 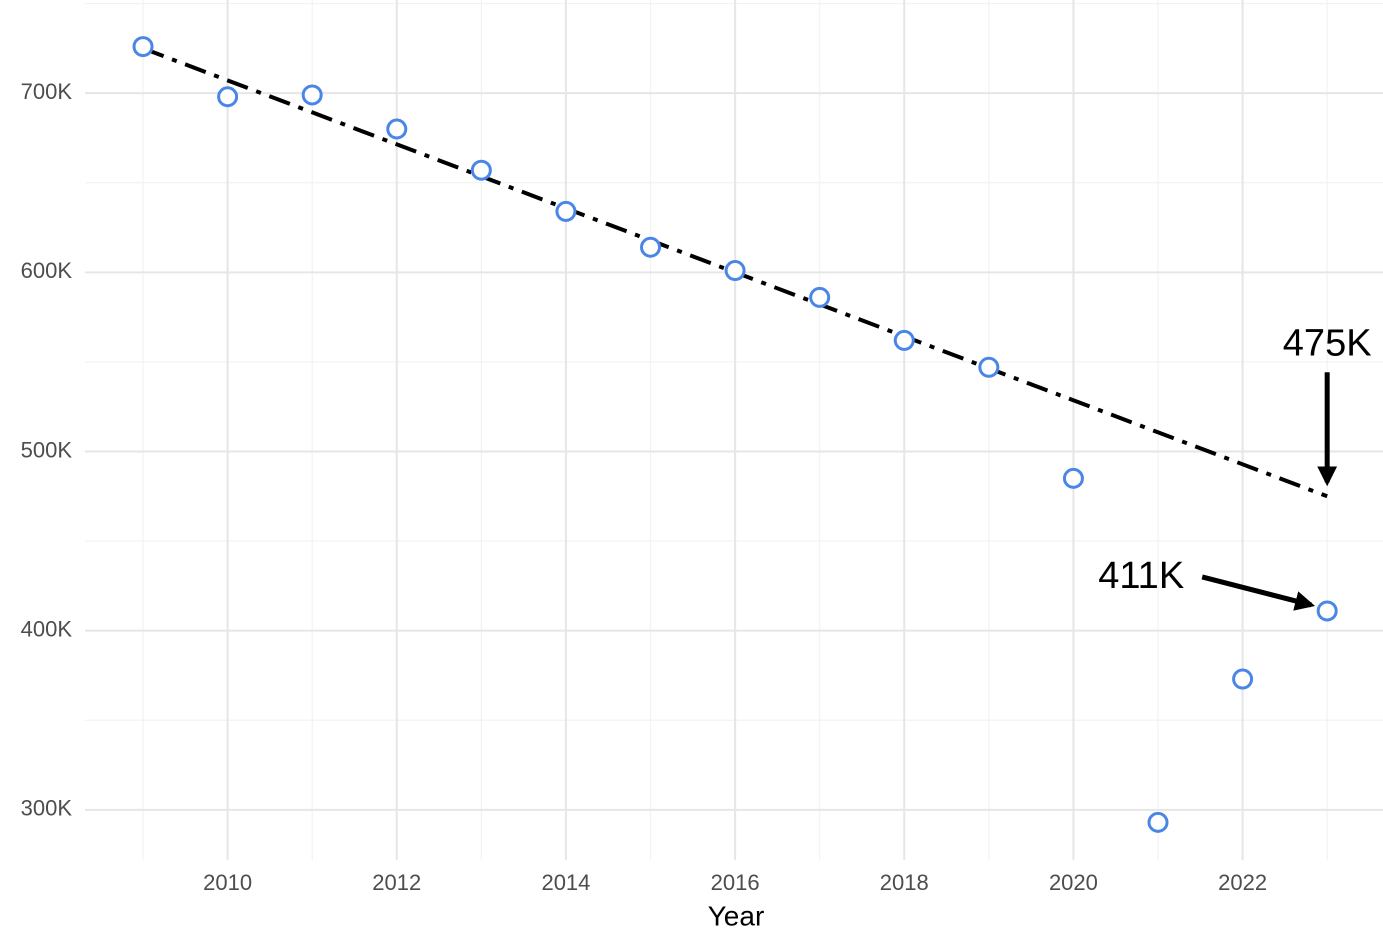 I want to click on y-tick-label: 300K, so click(x=47, y=808).